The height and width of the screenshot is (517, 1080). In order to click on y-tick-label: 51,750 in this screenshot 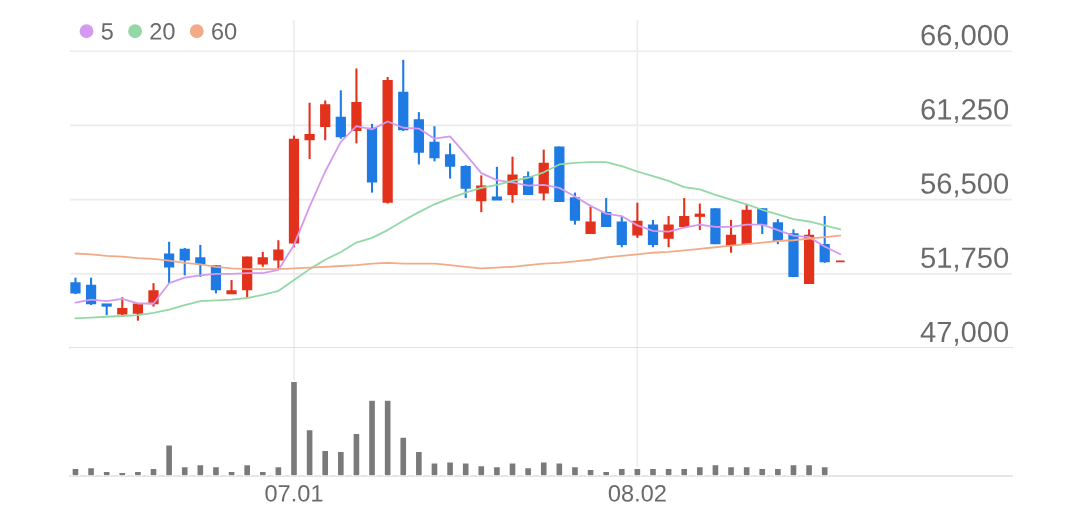, I will do `click(965, 259)`.